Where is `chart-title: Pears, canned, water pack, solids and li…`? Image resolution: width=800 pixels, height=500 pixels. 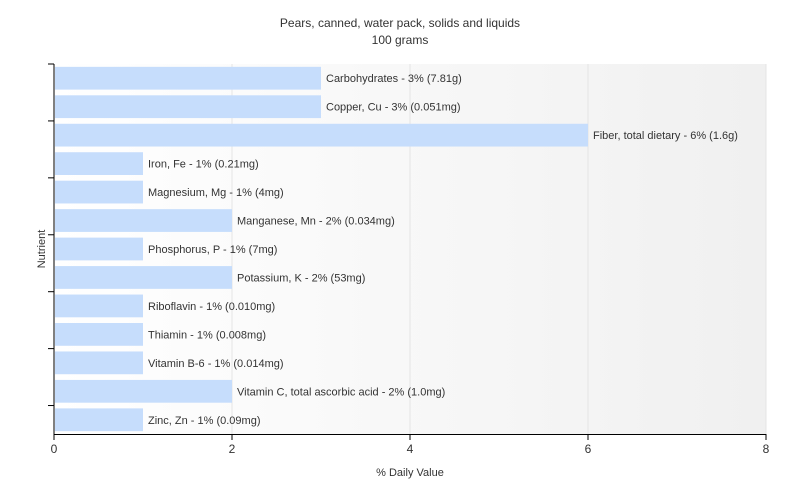 chart-title: Pears, canned, water pack, solids and li… is located at coordinates (400, 23).